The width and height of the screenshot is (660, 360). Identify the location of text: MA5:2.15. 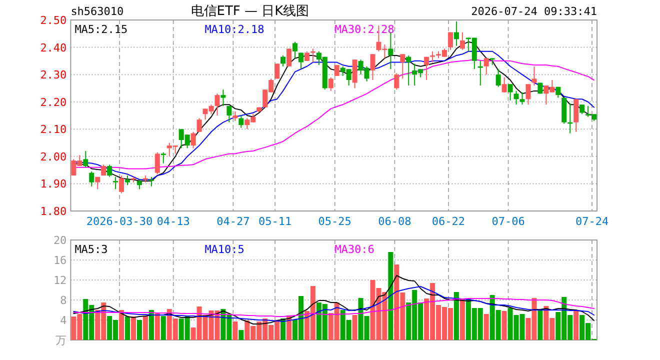
(101, 29).